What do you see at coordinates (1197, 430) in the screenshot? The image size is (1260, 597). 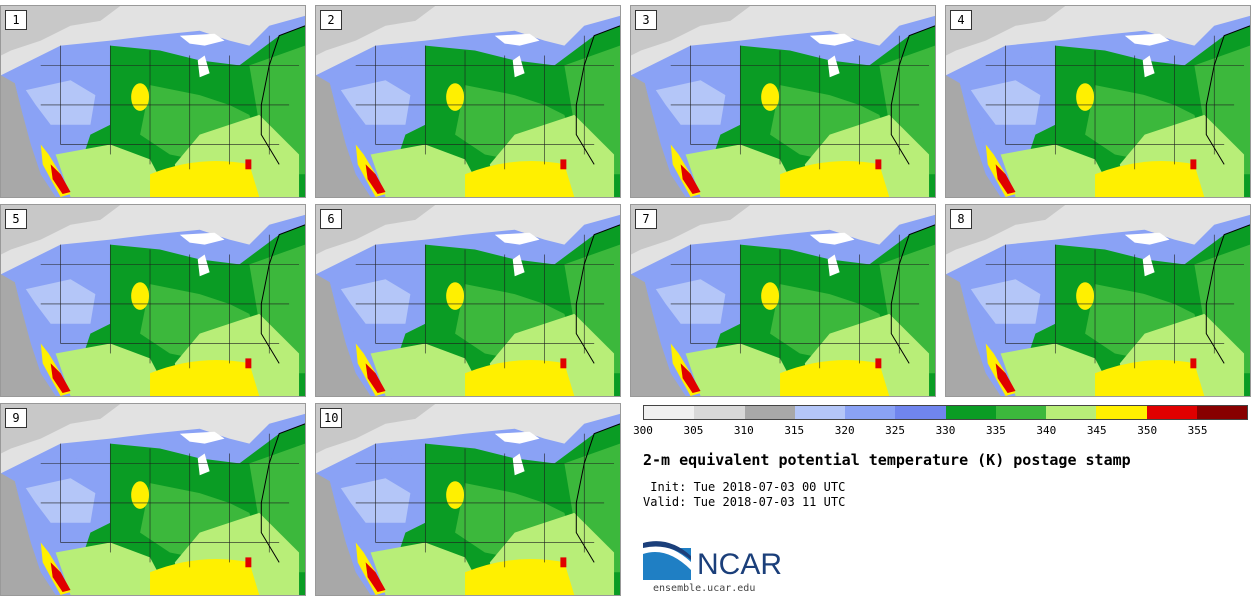 I see `colorbar-tick-label: 355` at bounding box center [1197, 430].